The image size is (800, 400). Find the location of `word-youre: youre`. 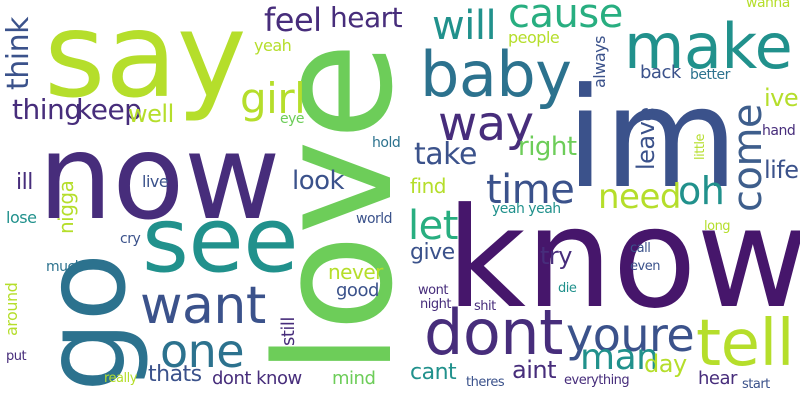

word-youre: youre is located at coordinates (630, 335).